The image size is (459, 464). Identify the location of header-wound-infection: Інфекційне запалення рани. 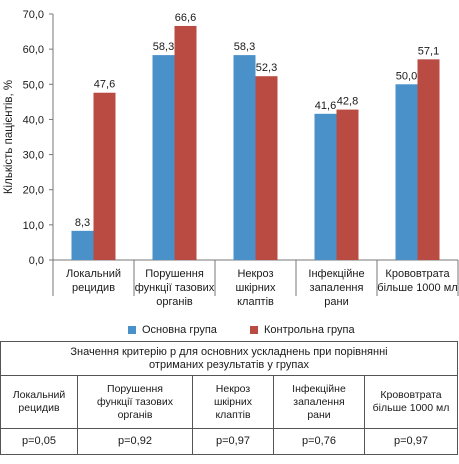
(319, 402).